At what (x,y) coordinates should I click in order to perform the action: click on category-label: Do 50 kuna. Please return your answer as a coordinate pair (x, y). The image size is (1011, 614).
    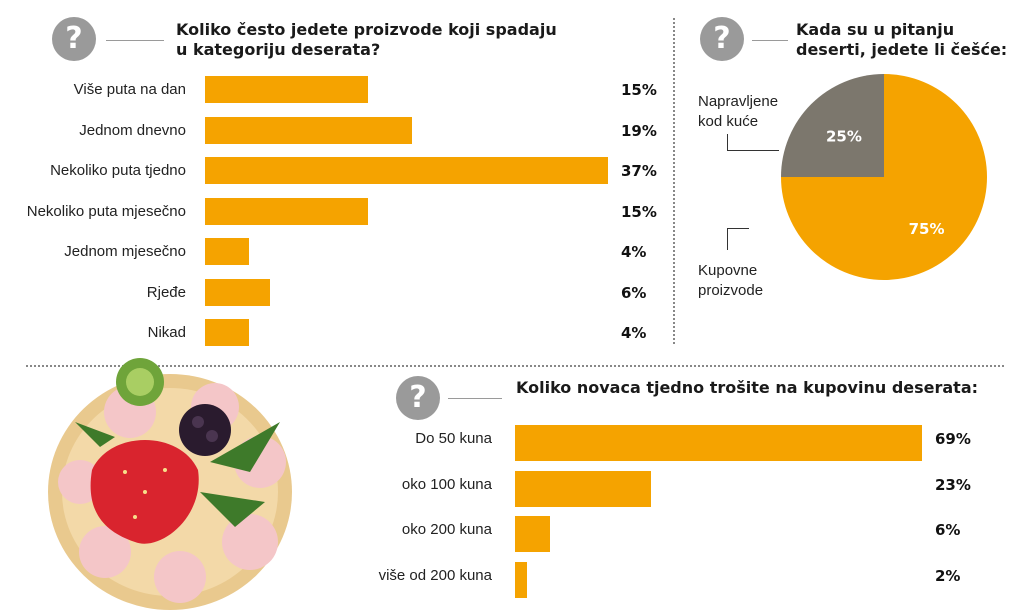
    Looking at the image, I should click on (453, 438).